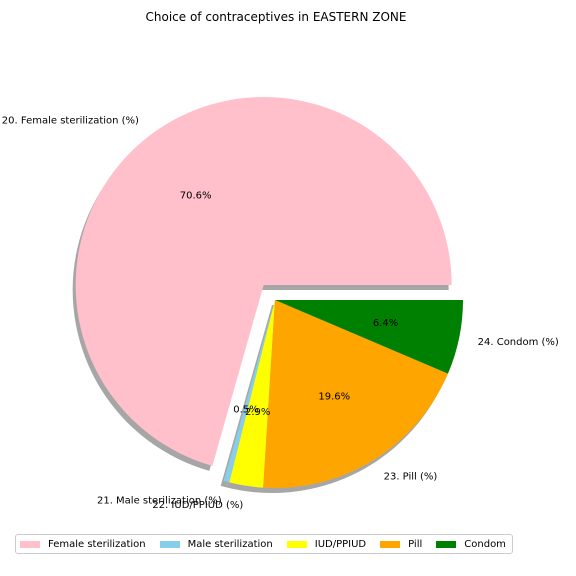 The width and height of the screenshot is (576, 576). What do you see at coordinates (356, 394) in the screenshot?
I see `pie-slice-pill` at bounding box center [356, 394].